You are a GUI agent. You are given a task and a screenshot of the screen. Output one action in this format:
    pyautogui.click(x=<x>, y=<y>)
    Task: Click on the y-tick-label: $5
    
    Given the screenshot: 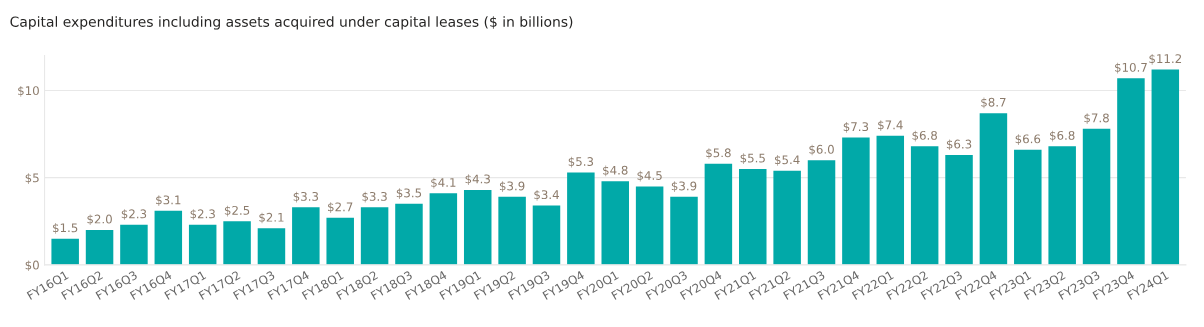 What is the action you would take?
    pyautogui.click(x=32, y=178)
    